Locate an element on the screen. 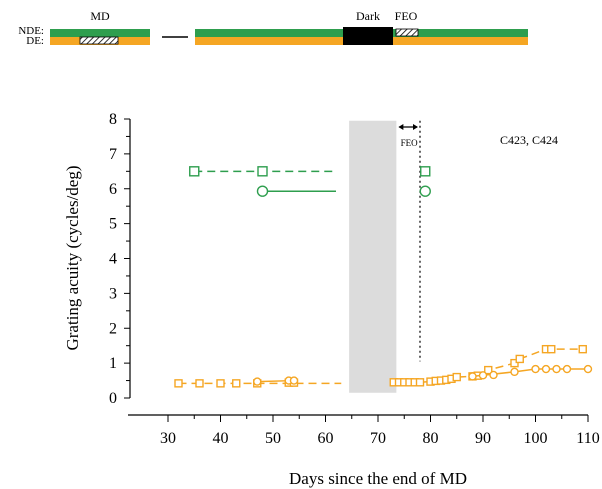  x-tick-label: 90 is located at coordinates (483, 438).